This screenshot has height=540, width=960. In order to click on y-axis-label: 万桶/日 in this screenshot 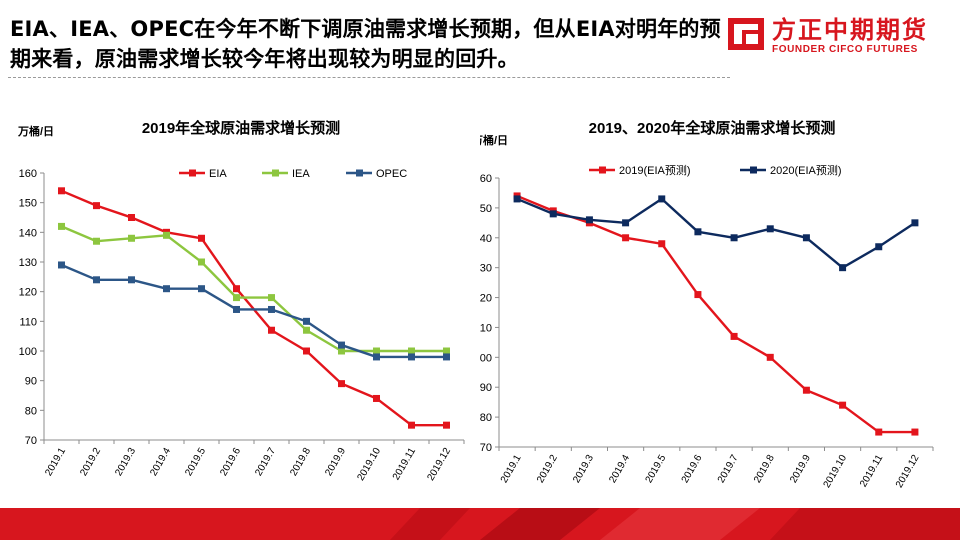, I will do `click(35, 131)`.